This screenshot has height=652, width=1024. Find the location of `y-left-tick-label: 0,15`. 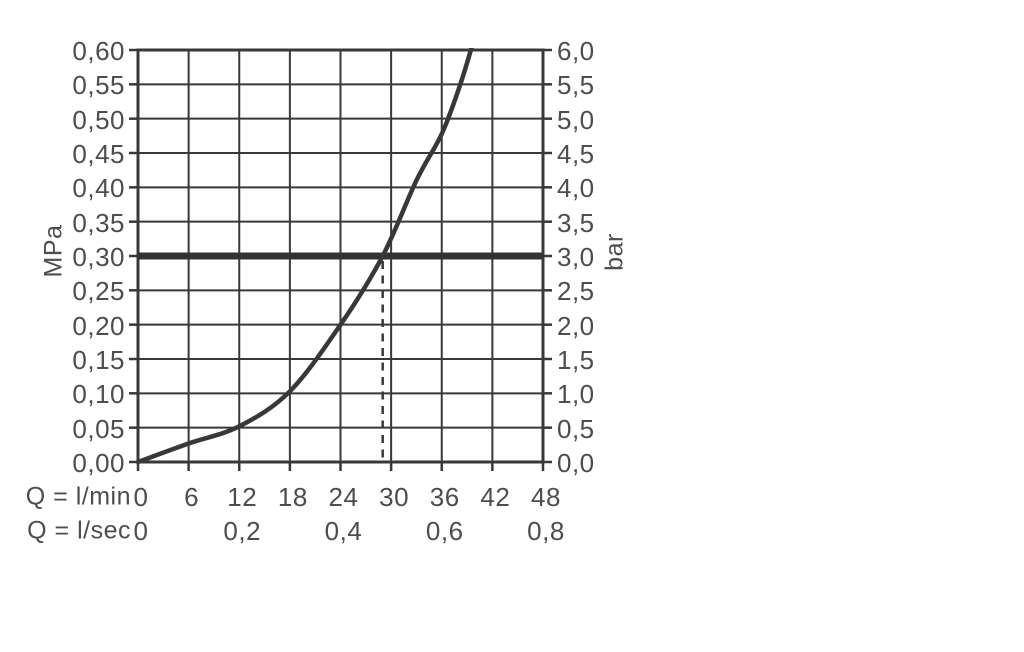

y-left-tick-label: 0,15 is located at coordinates (98, 360).